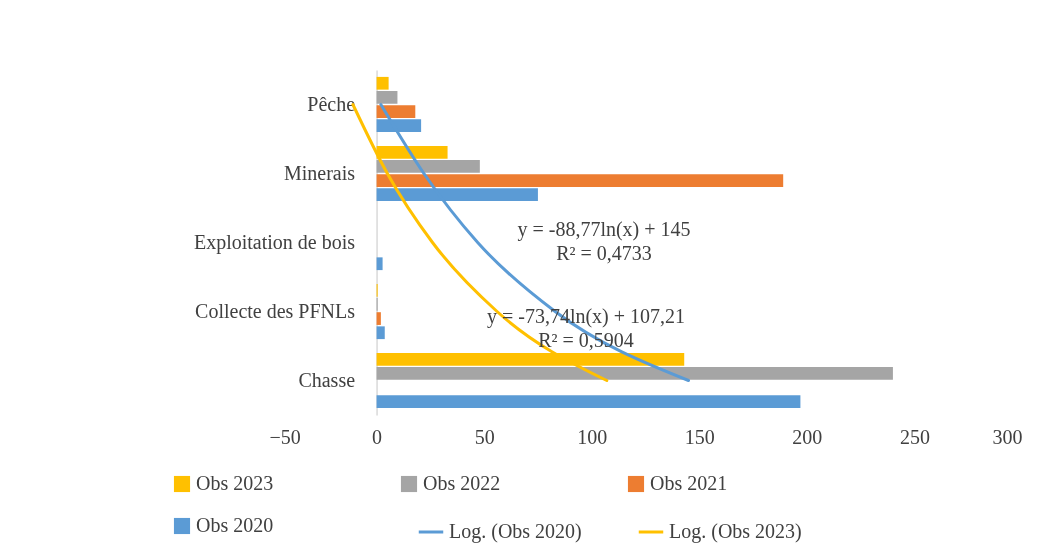 Image resolution: width=1048 pixels, height=559 pixels. I want to click on x-tick-label: 250, so click(914, 436).